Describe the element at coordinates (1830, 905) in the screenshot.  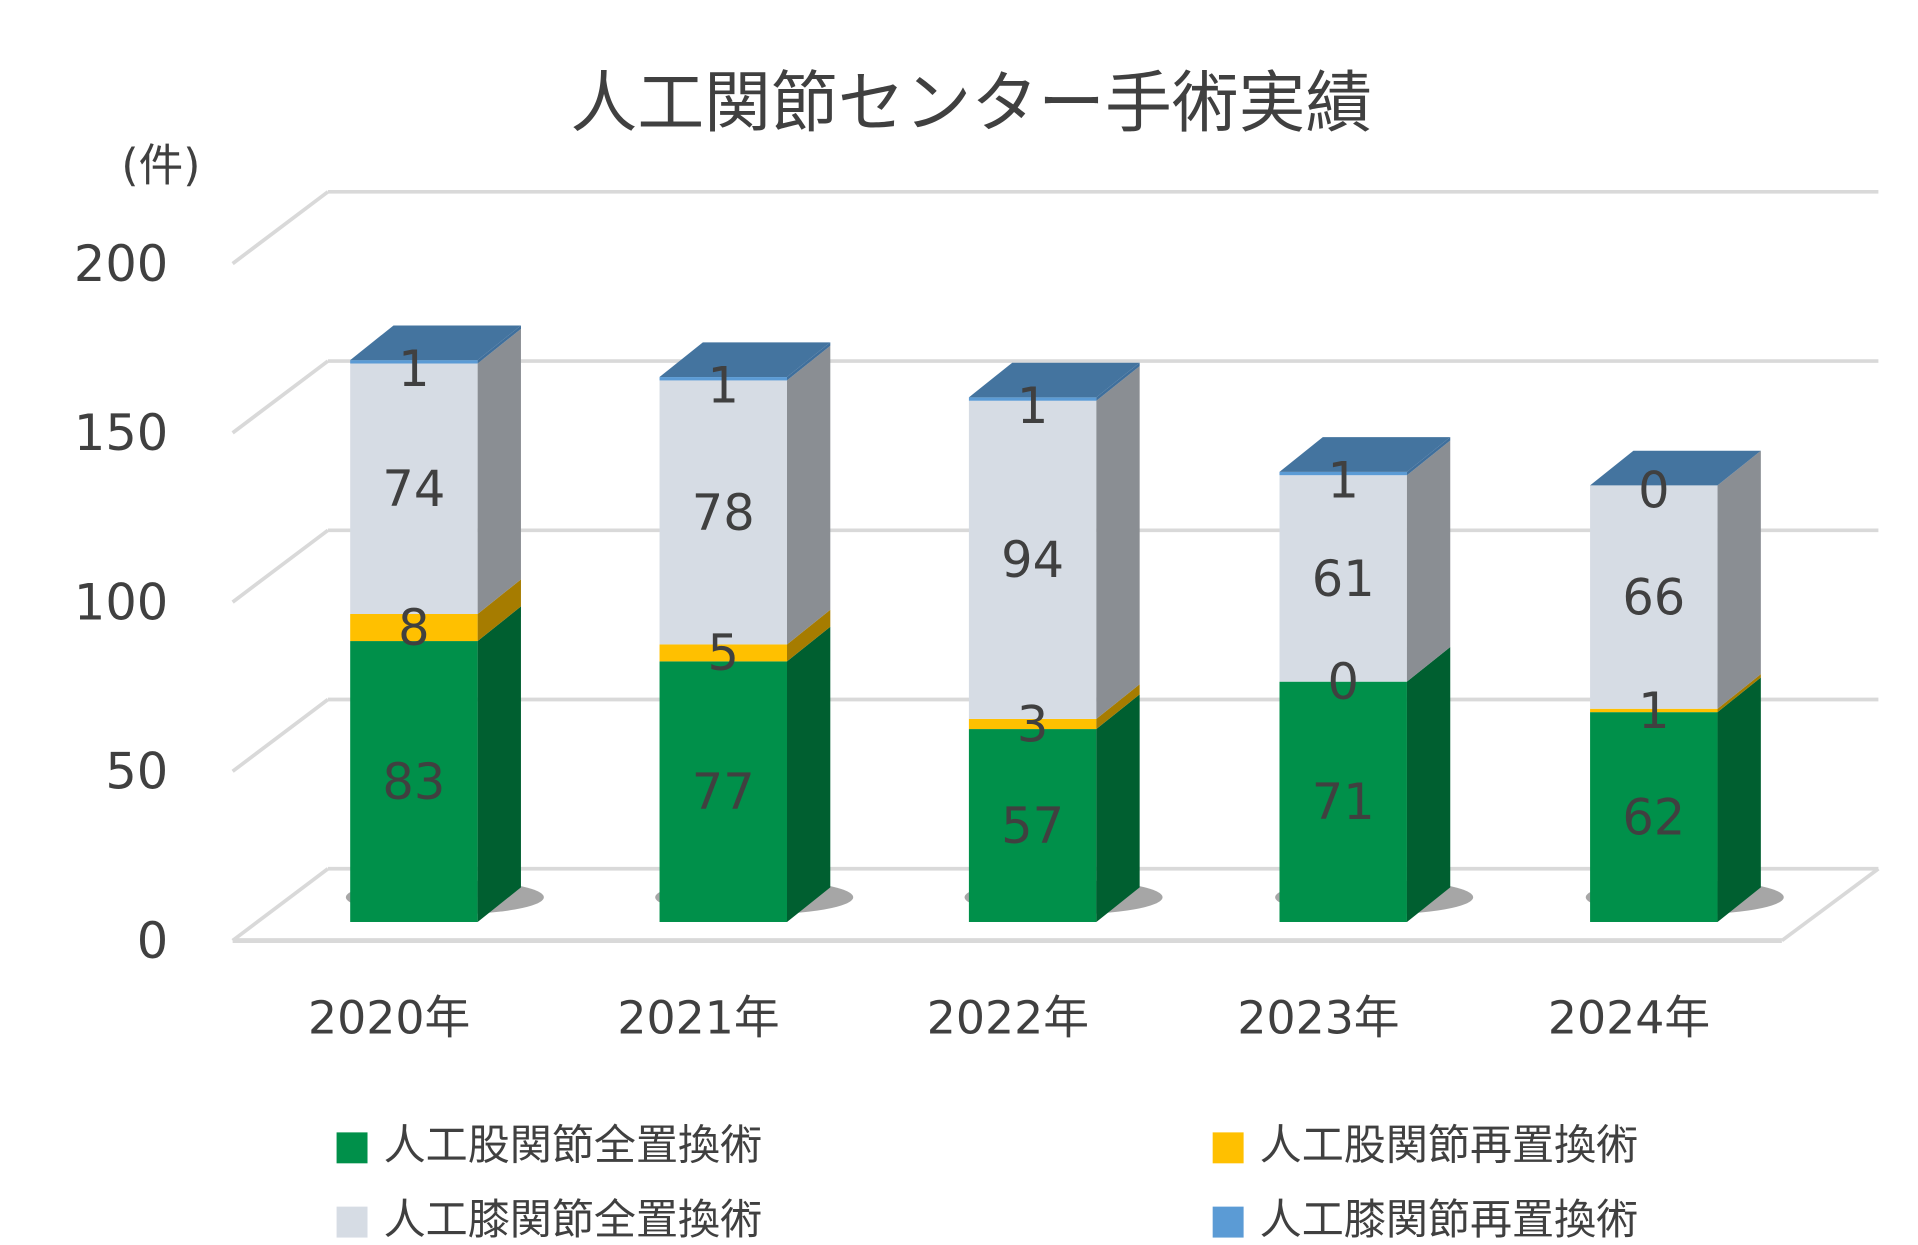
I see `floor-right-edge` at that location.